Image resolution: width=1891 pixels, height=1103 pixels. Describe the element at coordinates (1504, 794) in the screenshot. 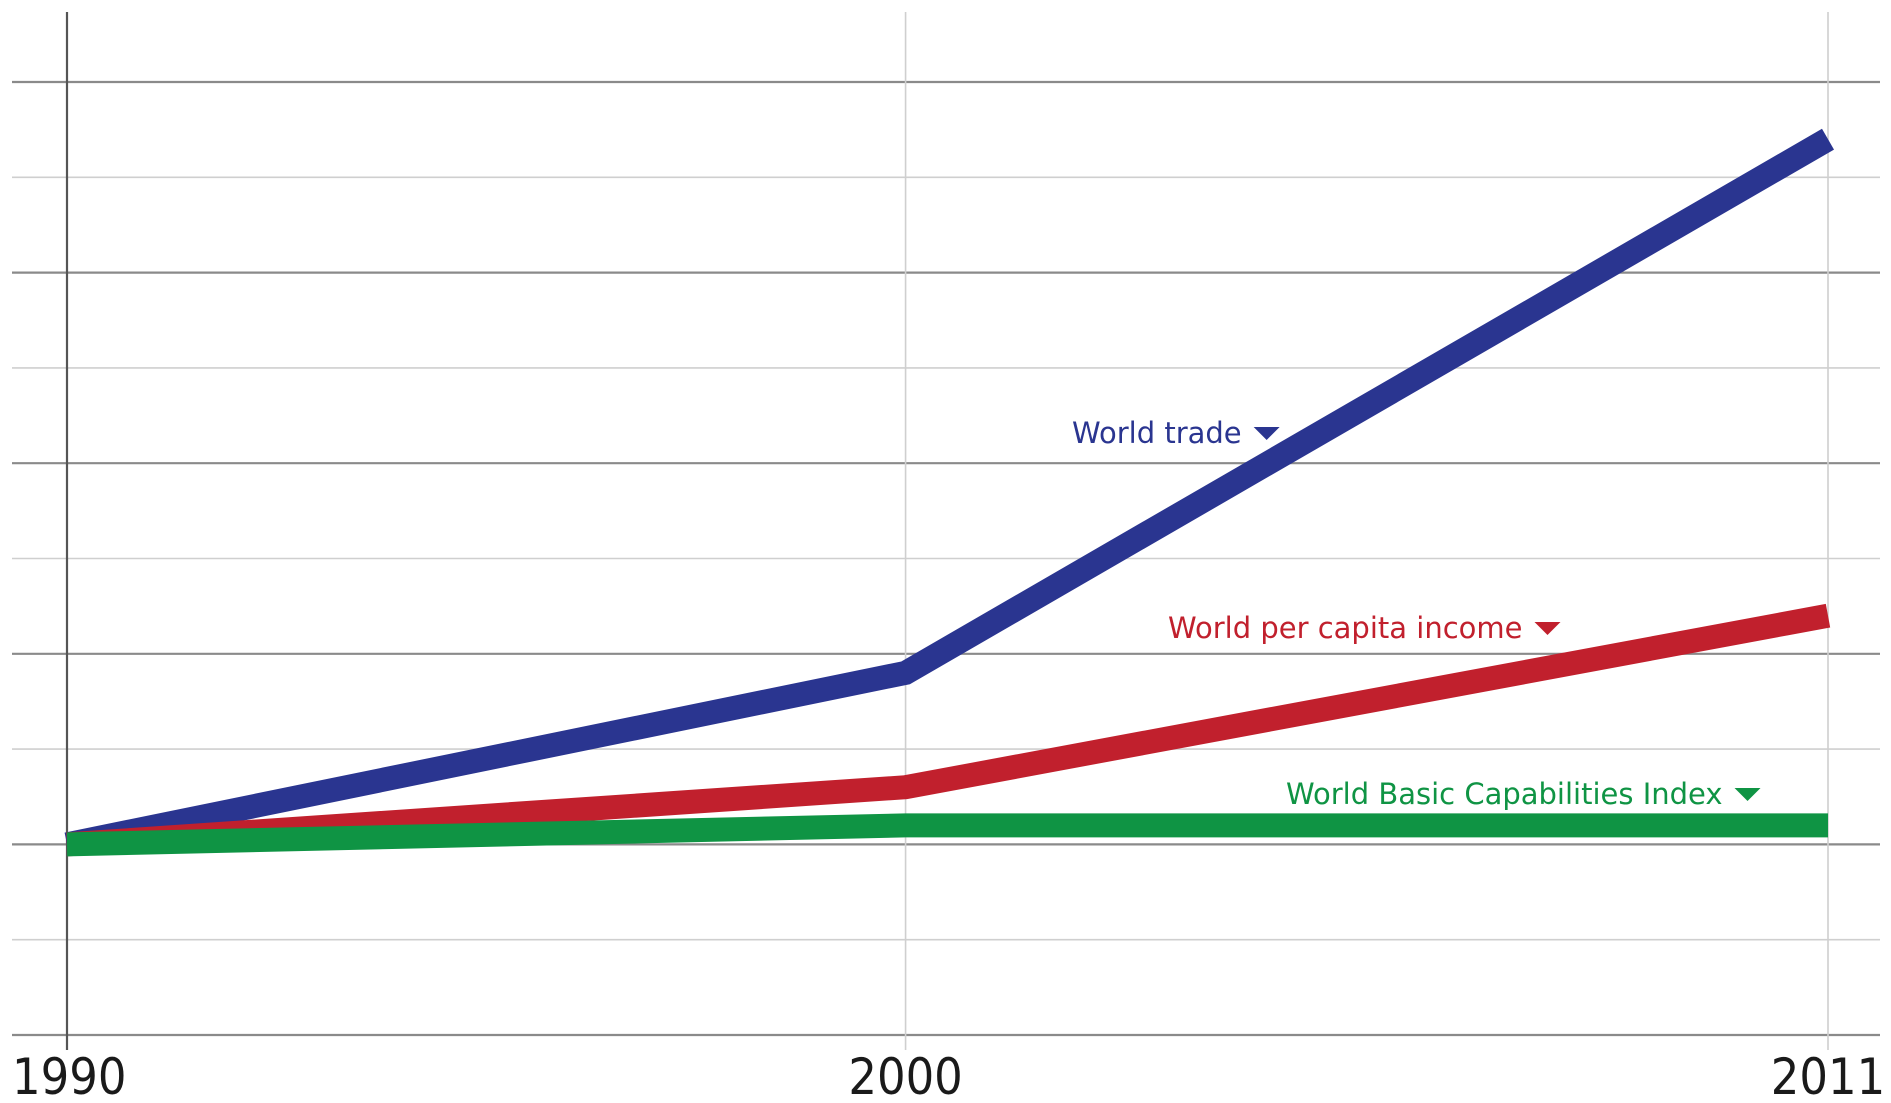

I see `series-label-3: World Basic Capabilities Index` at that location.